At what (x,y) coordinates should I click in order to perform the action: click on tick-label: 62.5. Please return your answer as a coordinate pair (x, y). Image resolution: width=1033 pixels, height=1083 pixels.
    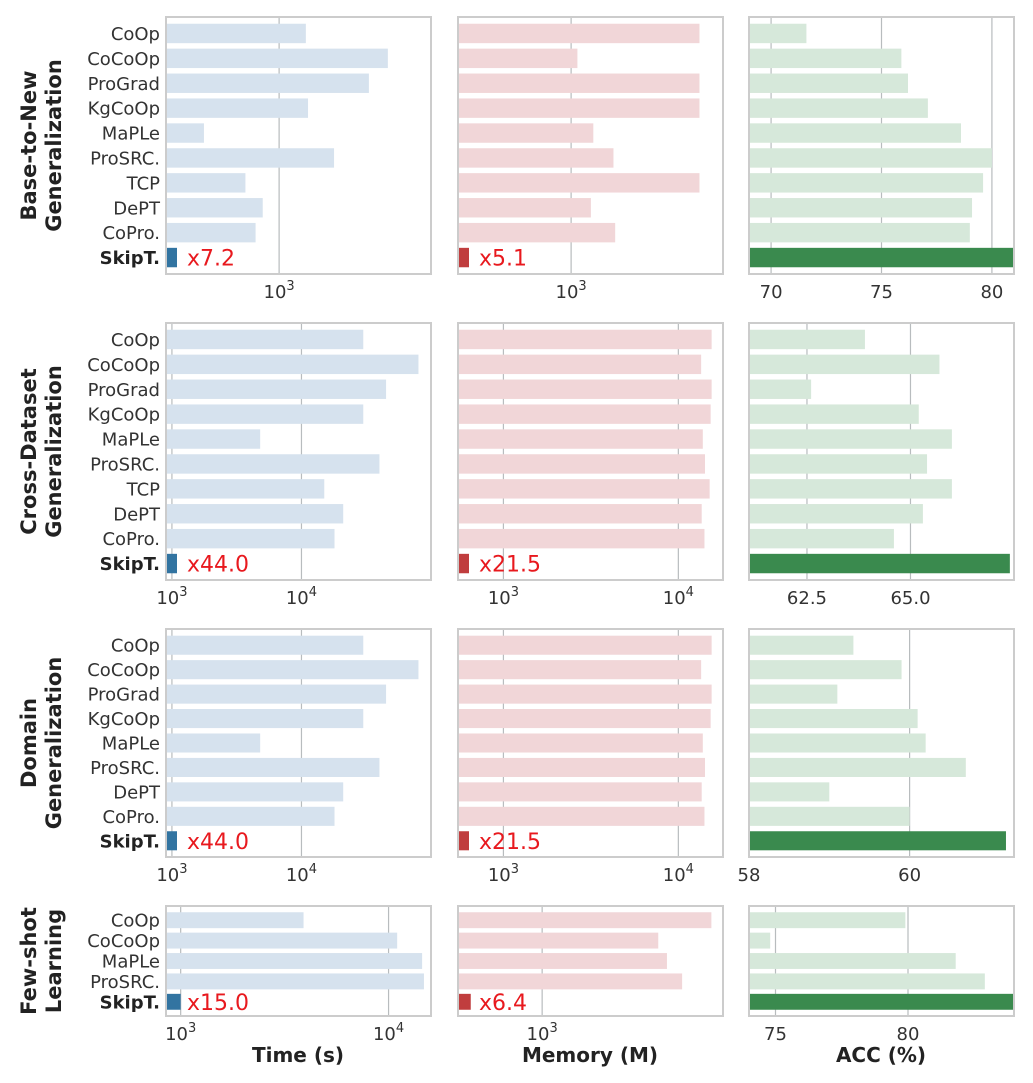
    Looking at the image, I should click on (807, 598).